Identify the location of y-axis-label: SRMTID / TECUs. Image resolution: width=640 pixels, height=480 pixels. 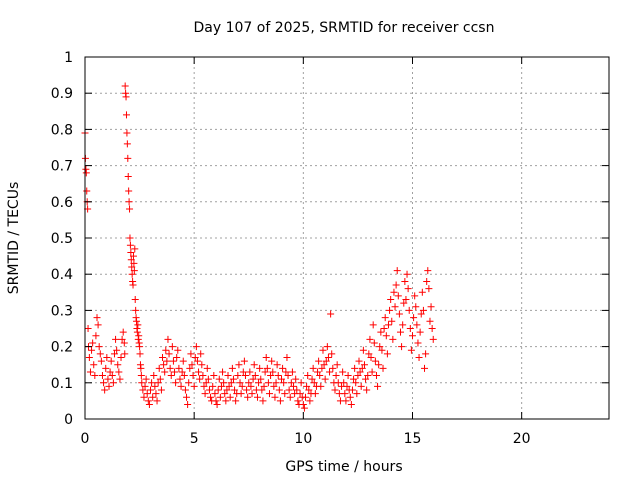
(14, 238).